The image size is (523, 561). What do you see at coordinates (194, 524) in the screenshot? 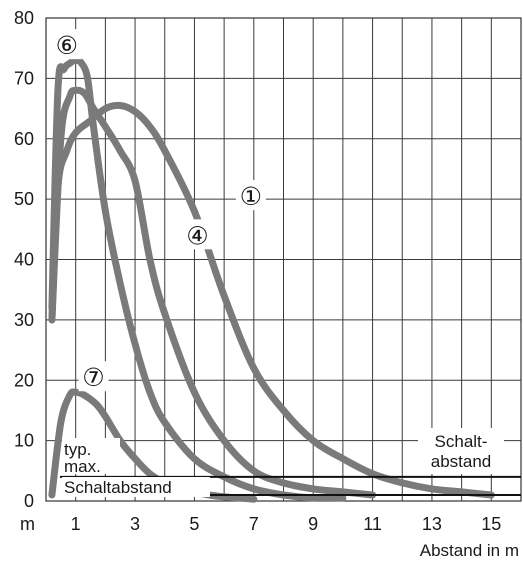
I see `x-tick-label: 5` at bounding box center [194, 524].